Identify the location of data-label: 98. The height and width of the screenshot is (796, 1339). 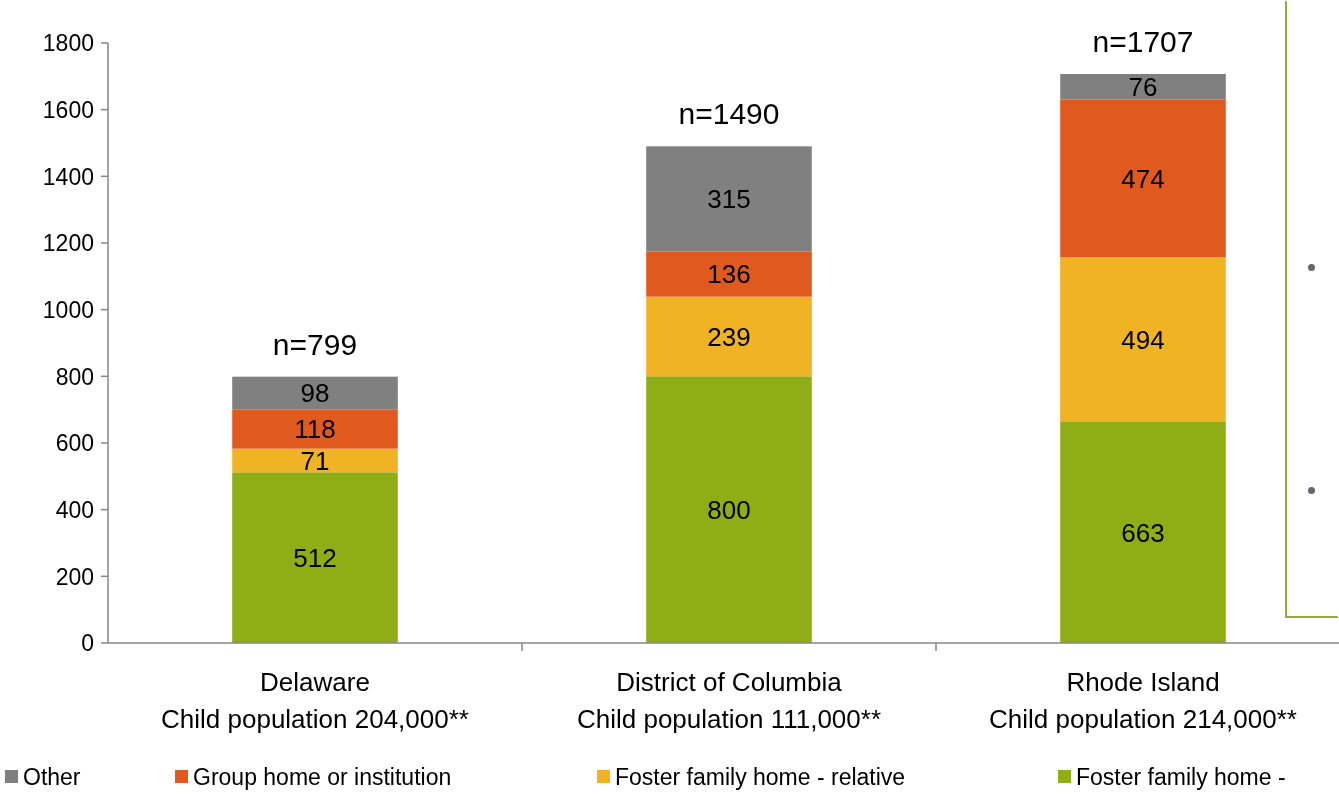
(315, 393).